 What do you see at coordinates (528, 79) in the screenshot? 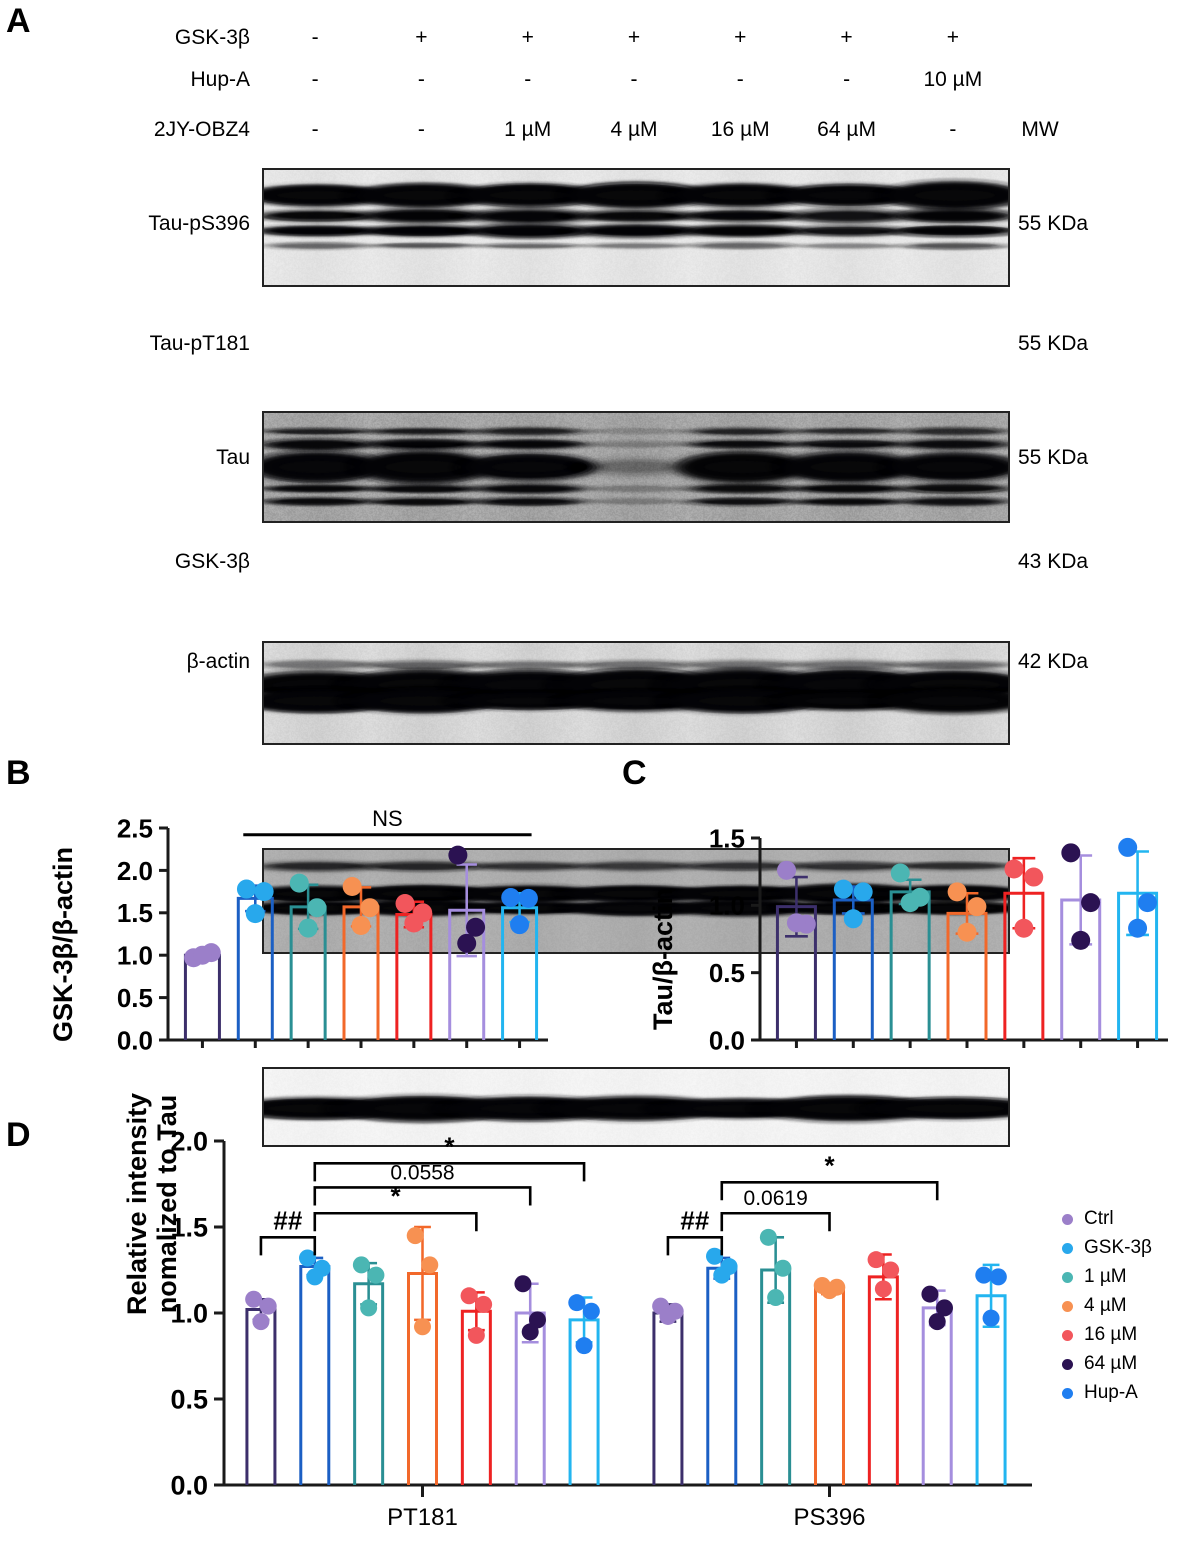
I see `blot-header-cell-r1-c2: -` at bounding box center [528, 79].